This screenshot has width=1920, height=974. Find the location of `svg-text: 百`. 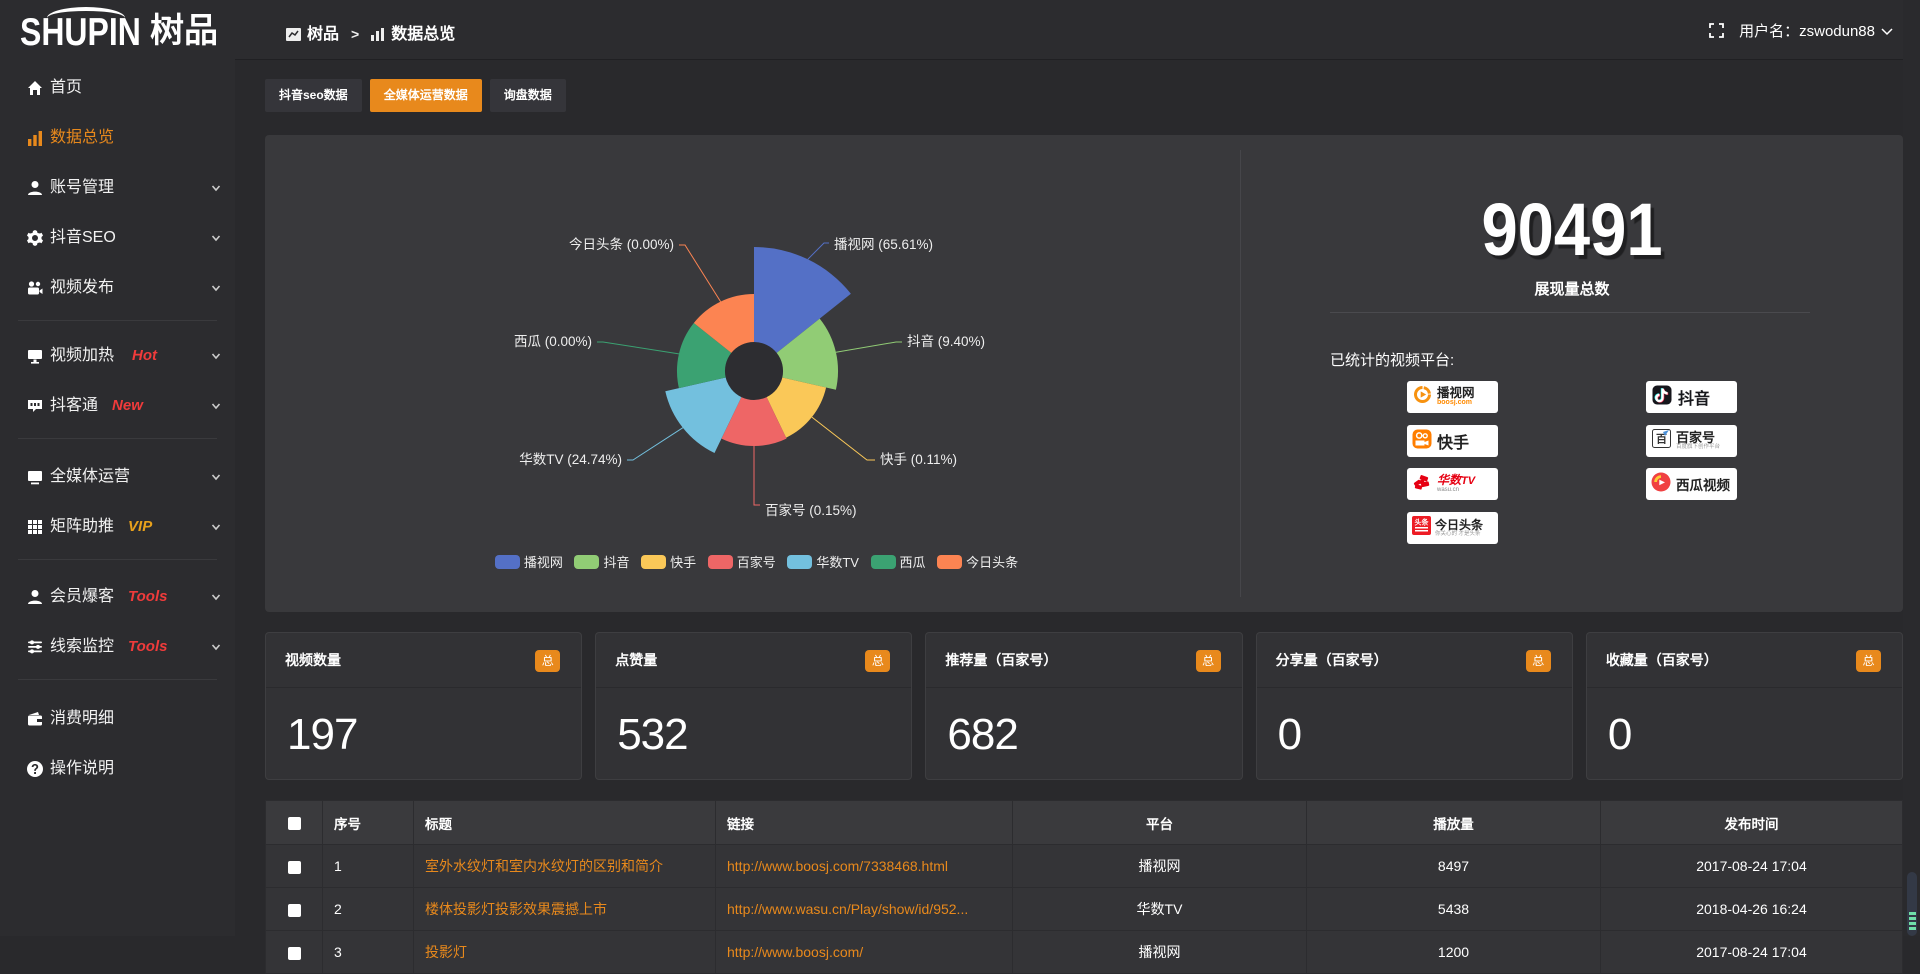

svg-text: 百 is located at coordinates (1661, 439).